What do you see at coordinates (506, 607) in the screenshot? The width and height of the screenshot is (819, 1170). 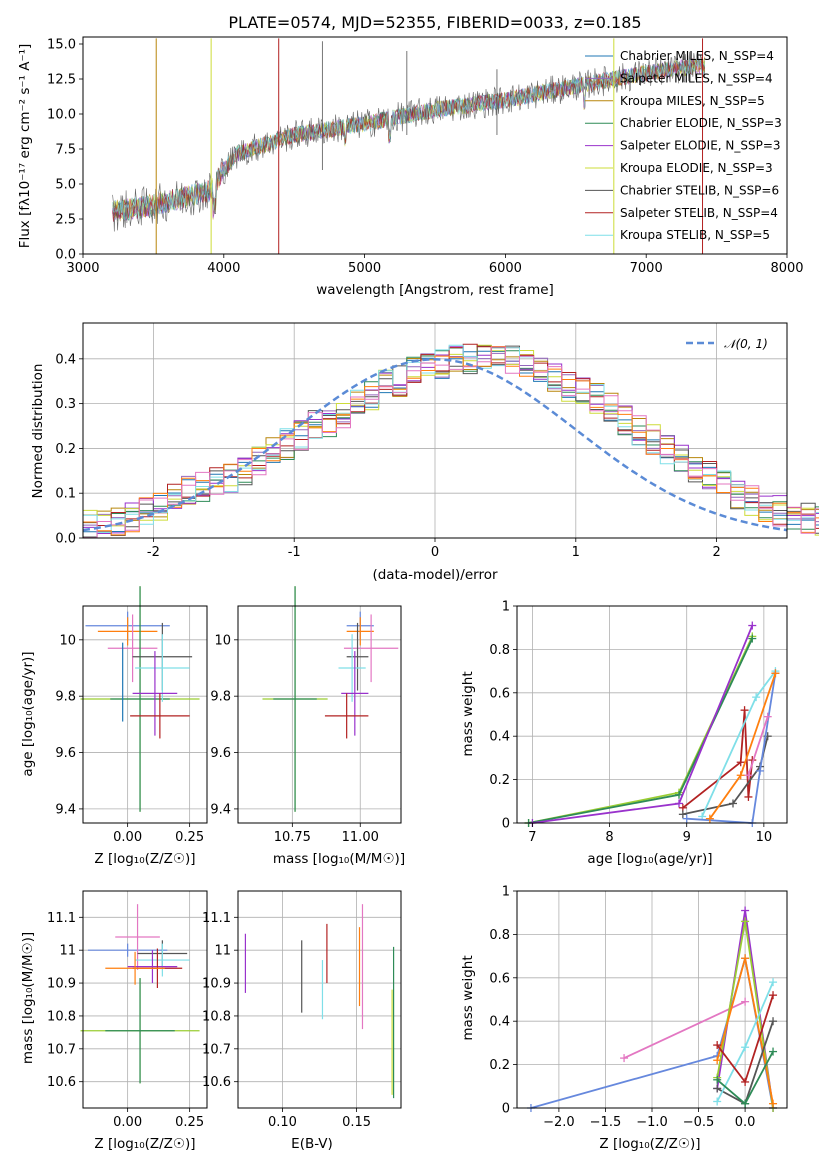 I see `wAge-ytick-label: 1` at bounding box center [506, 607].